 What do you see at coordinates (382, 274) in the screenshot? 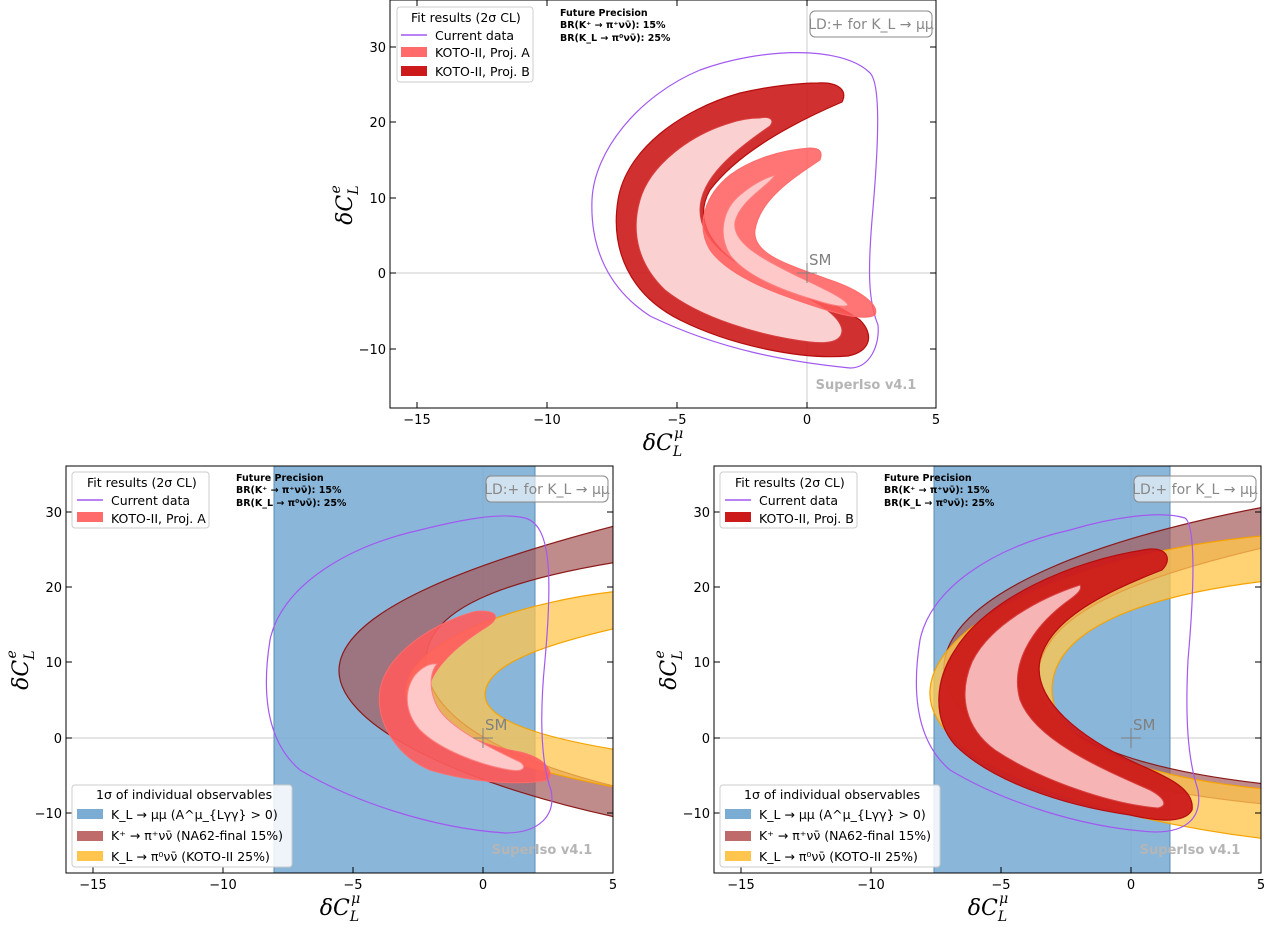
I see `ytick-label: 0` at bounding box center [382, 274].